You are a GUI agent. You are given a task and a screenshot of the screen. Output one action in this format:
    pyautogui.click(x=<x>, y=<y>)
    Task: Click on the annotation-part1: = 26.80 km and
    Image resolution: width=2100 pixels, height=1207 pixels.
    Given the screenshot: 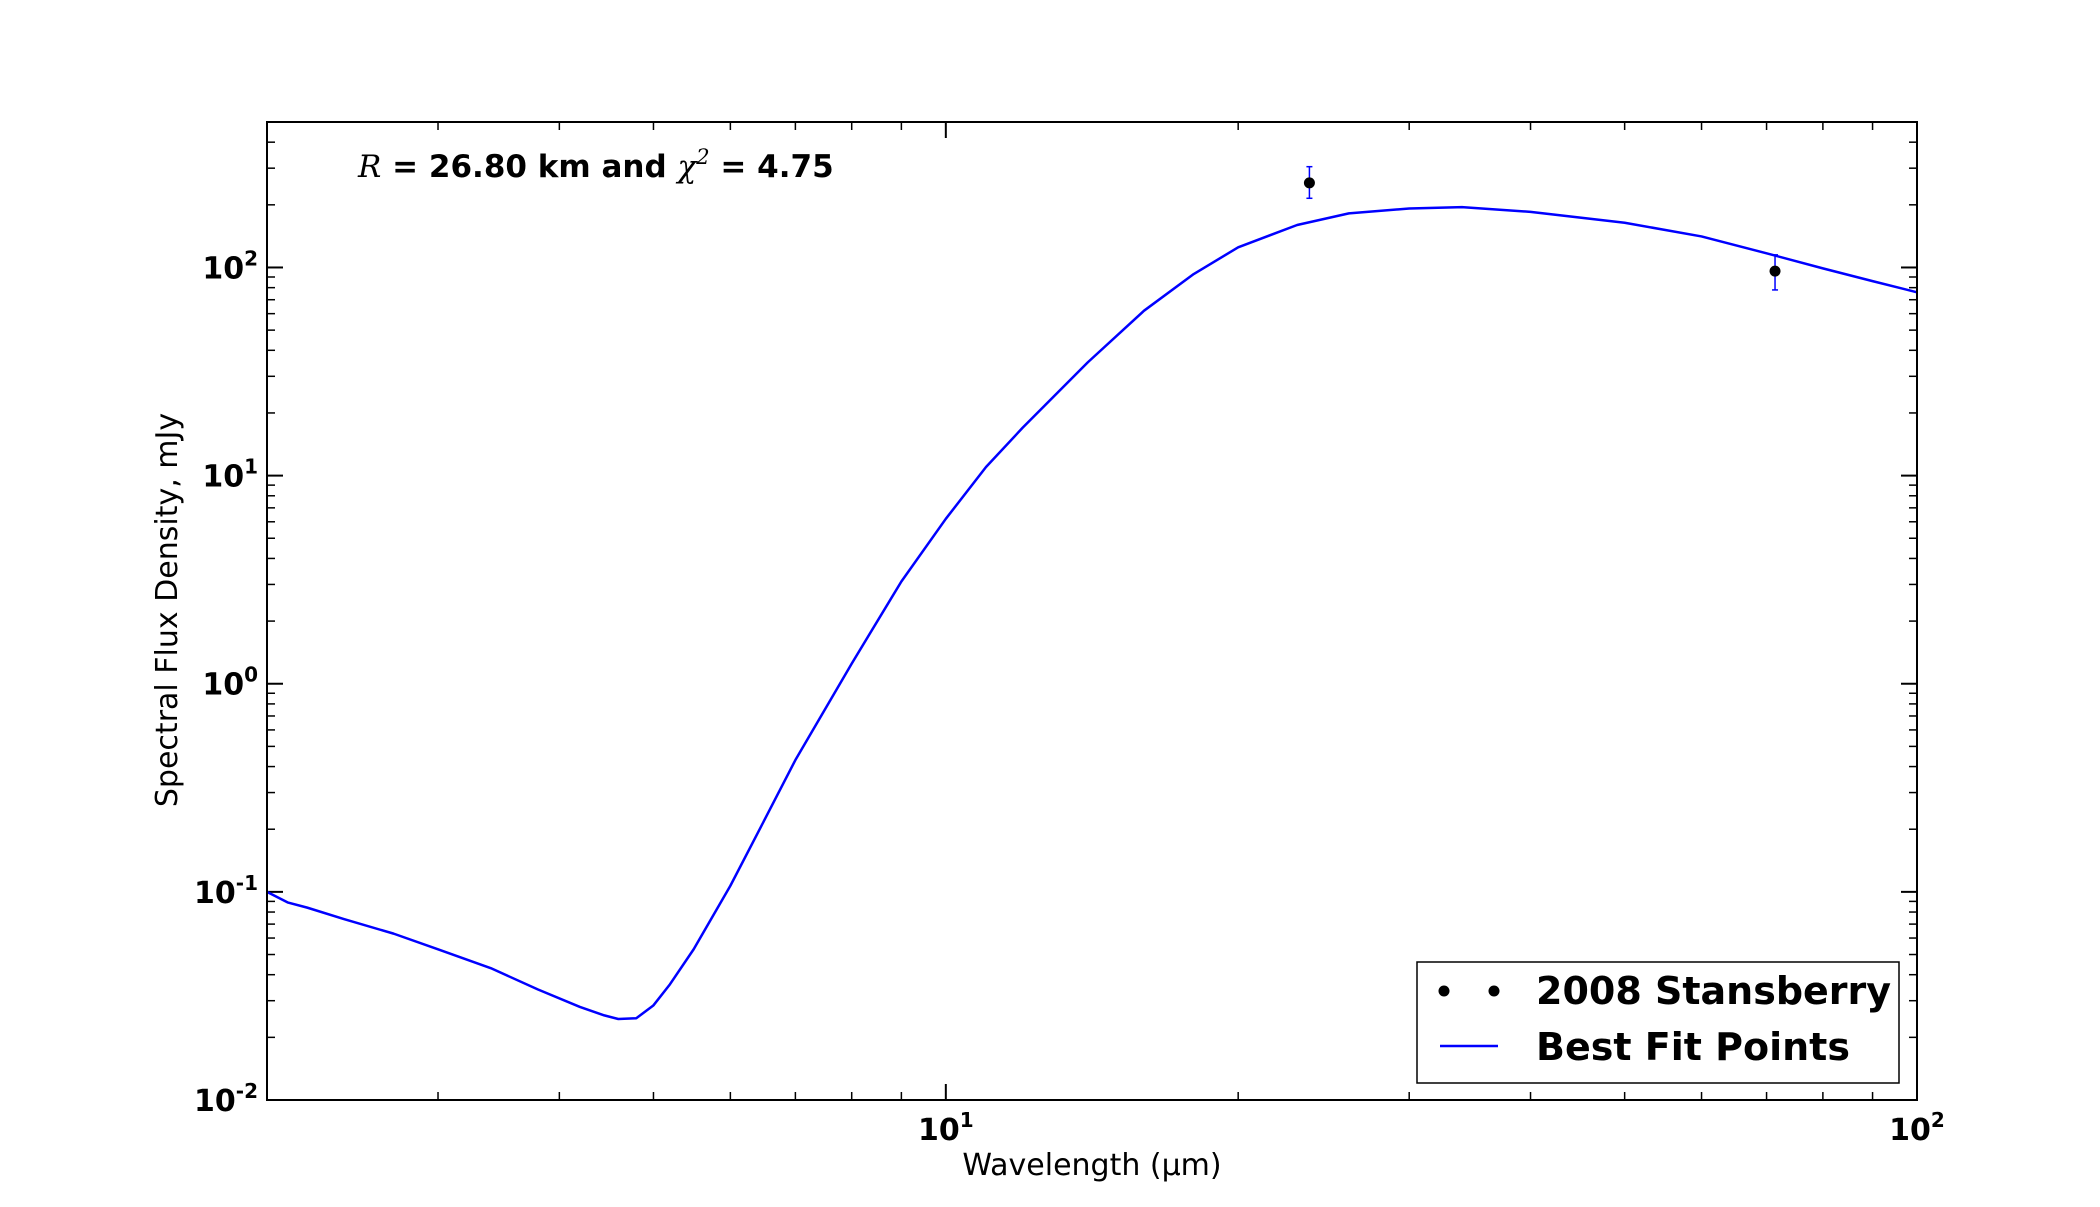 What is the action you would take?
    pyautogui.click(x=529, y=167)
    